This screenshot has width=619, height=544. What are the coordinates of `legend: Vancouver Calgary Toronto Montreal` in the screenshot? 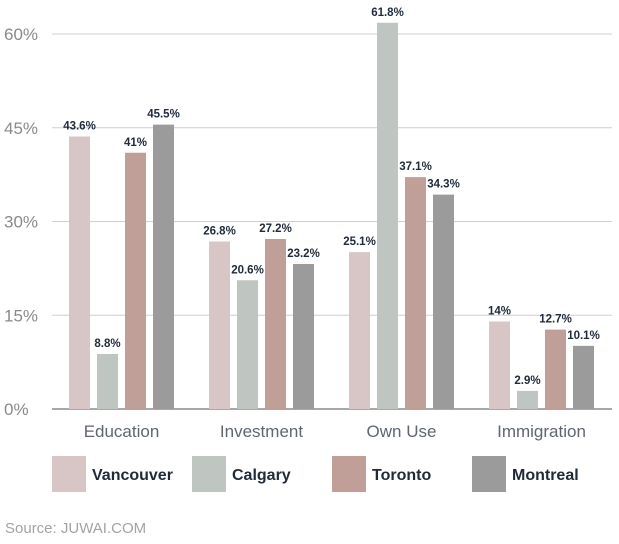 It's located at (315, 474).